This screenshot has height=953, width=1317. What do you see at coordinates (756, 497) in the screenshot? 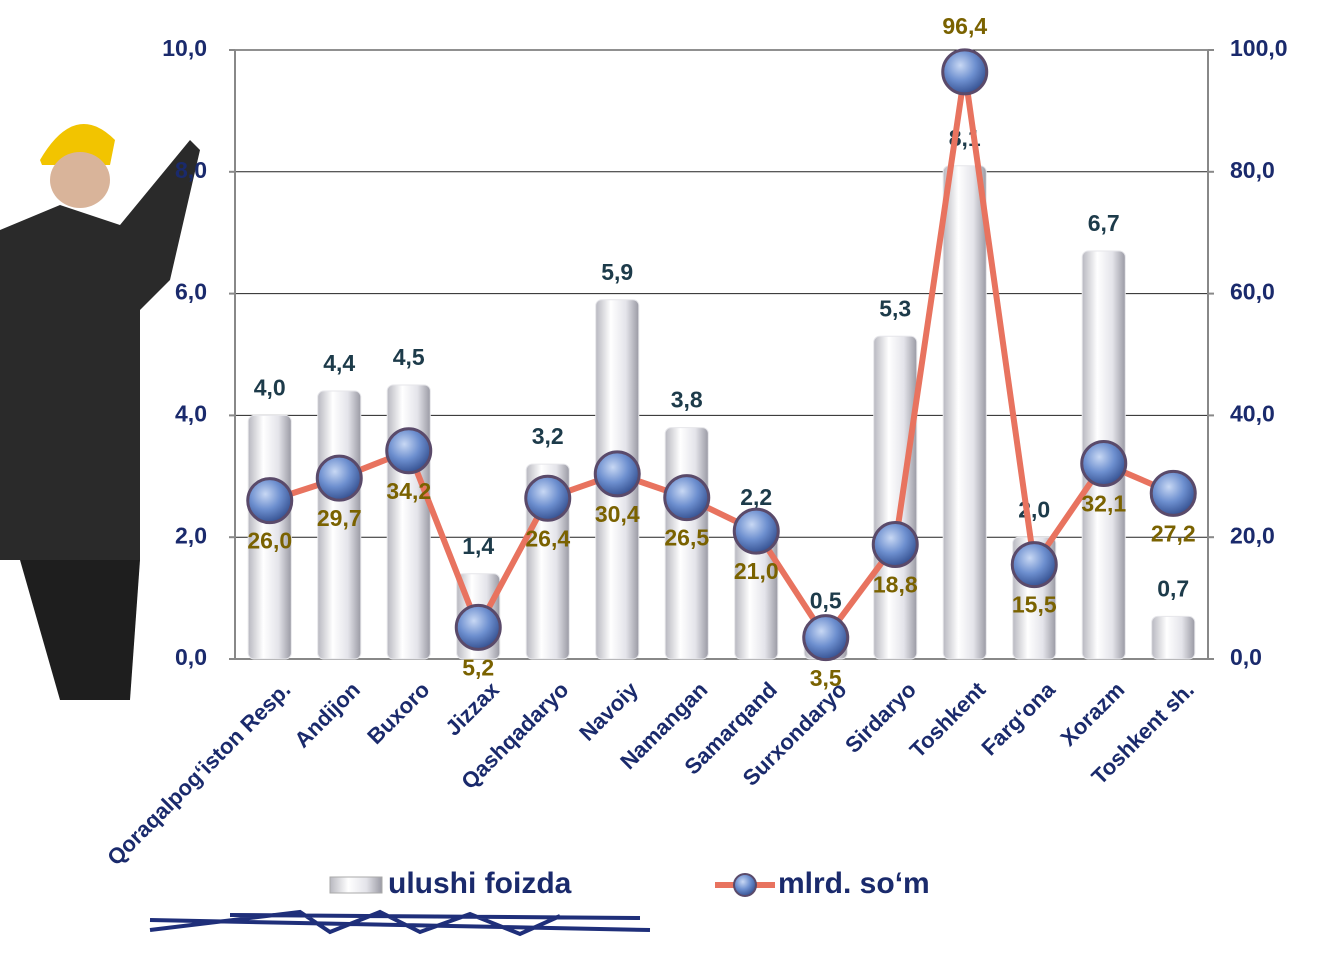
I see `bar-value-label: 2,2` at bounding box center [756, 497].